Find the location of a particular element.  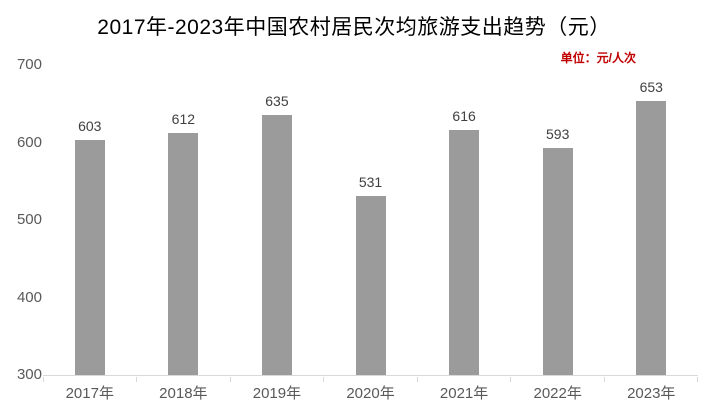

y-tick-300: 300 is located at coordinates (29, 374).